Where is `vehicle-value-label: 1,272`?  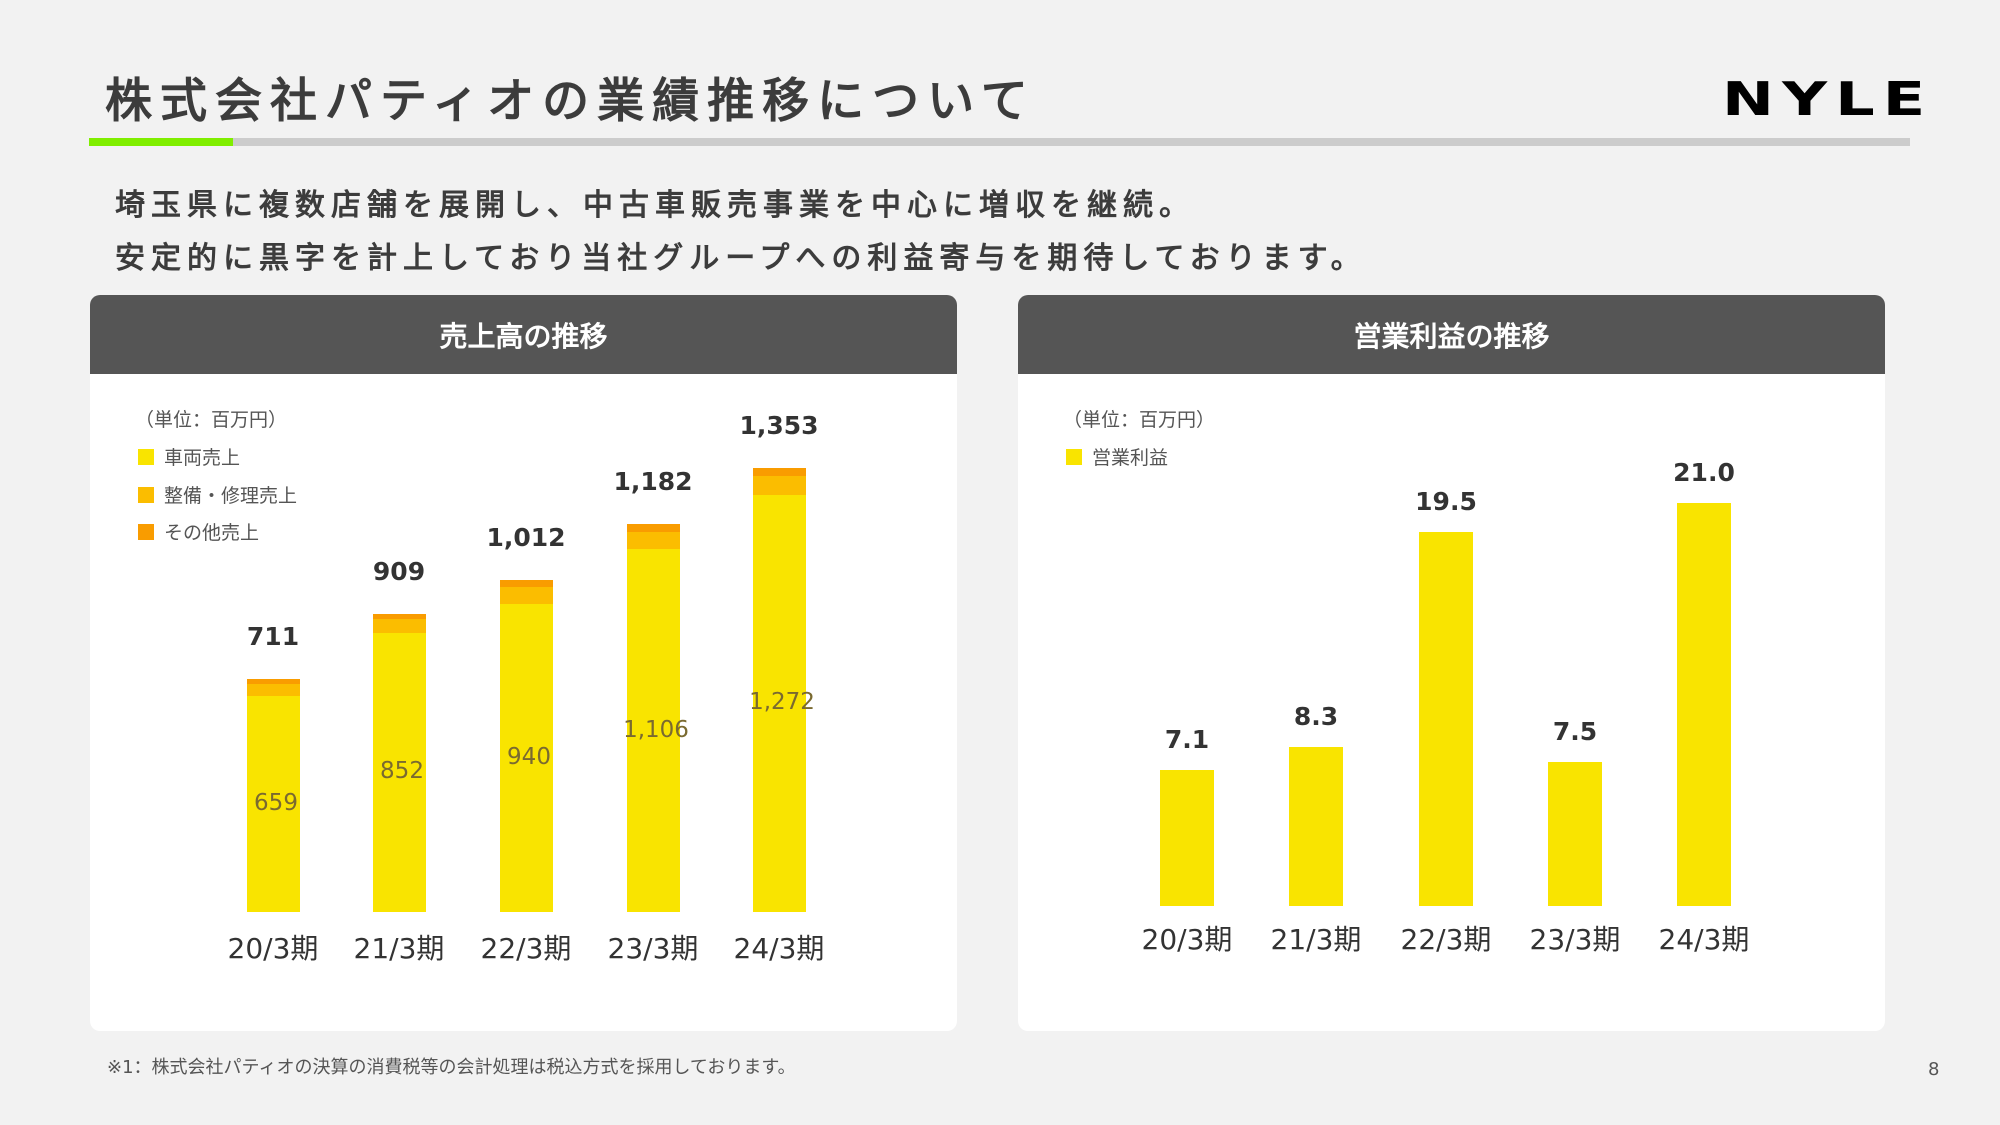 vehicle-value-label: 1,272 is located at coordinates (782, 702).